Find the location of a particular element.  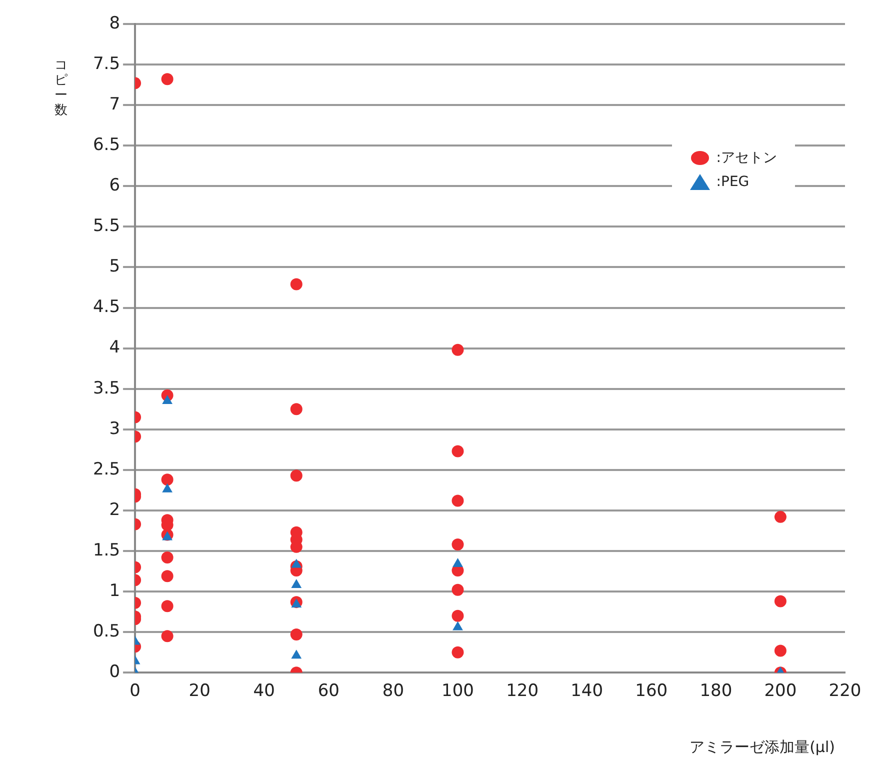

x-tick-label: 60 is located at coordinates (329, 691).